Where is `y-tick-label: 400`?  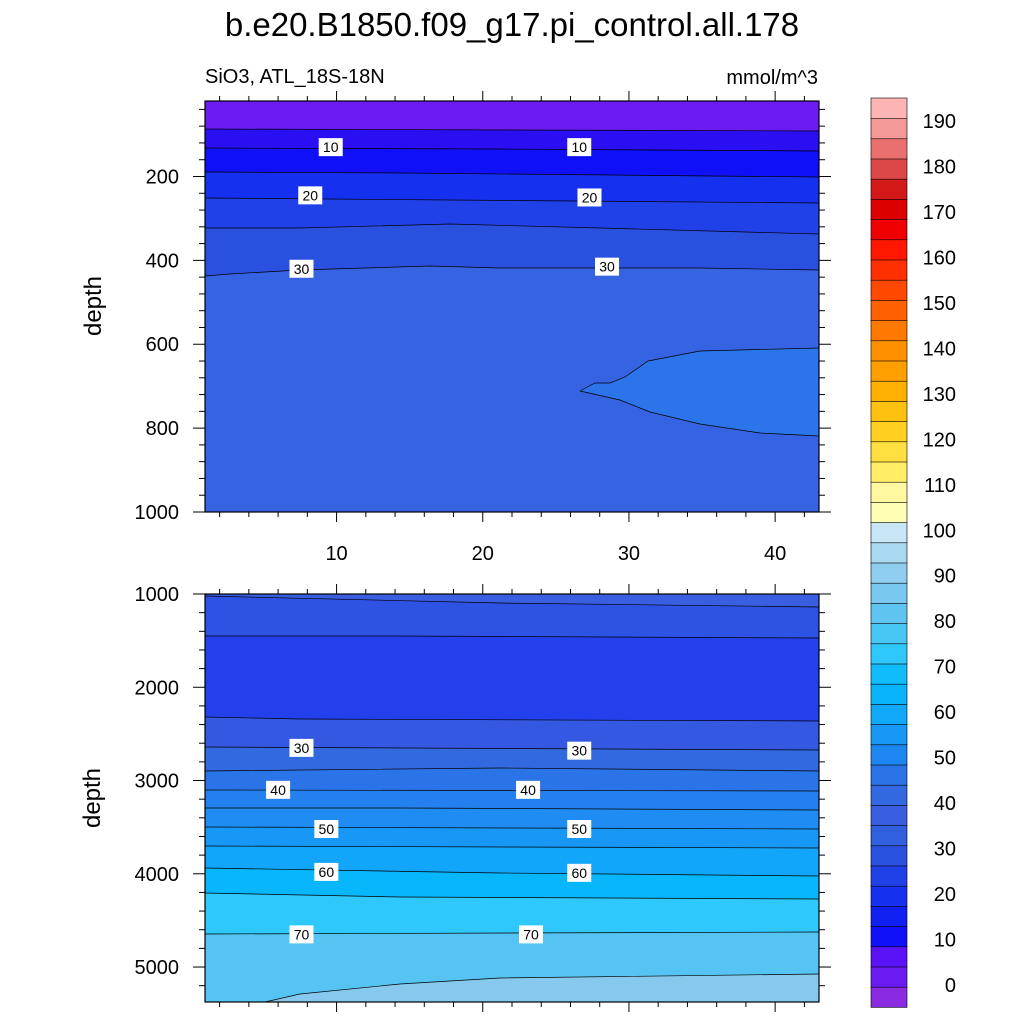 y-tick-label: 400 is located at coordinates (162, 261).